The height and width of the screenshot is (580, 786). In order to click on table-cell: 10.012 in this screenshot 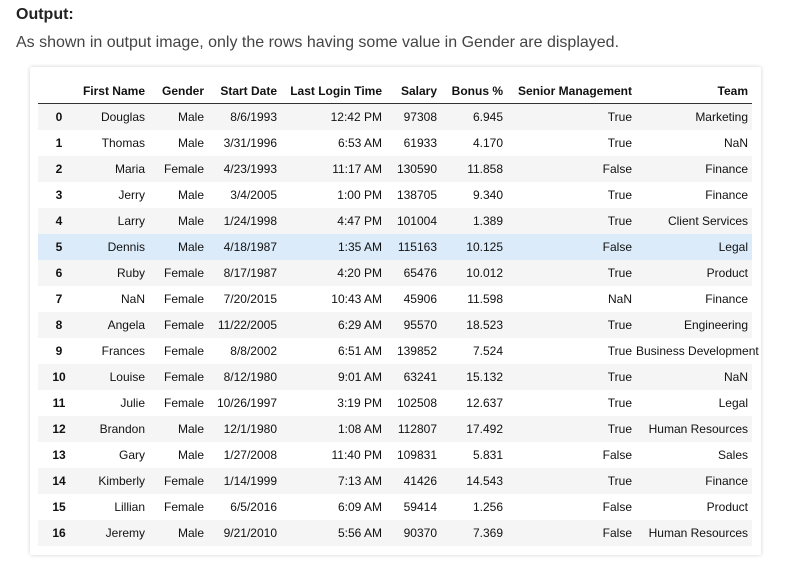, I will do `click(484, 273)`.